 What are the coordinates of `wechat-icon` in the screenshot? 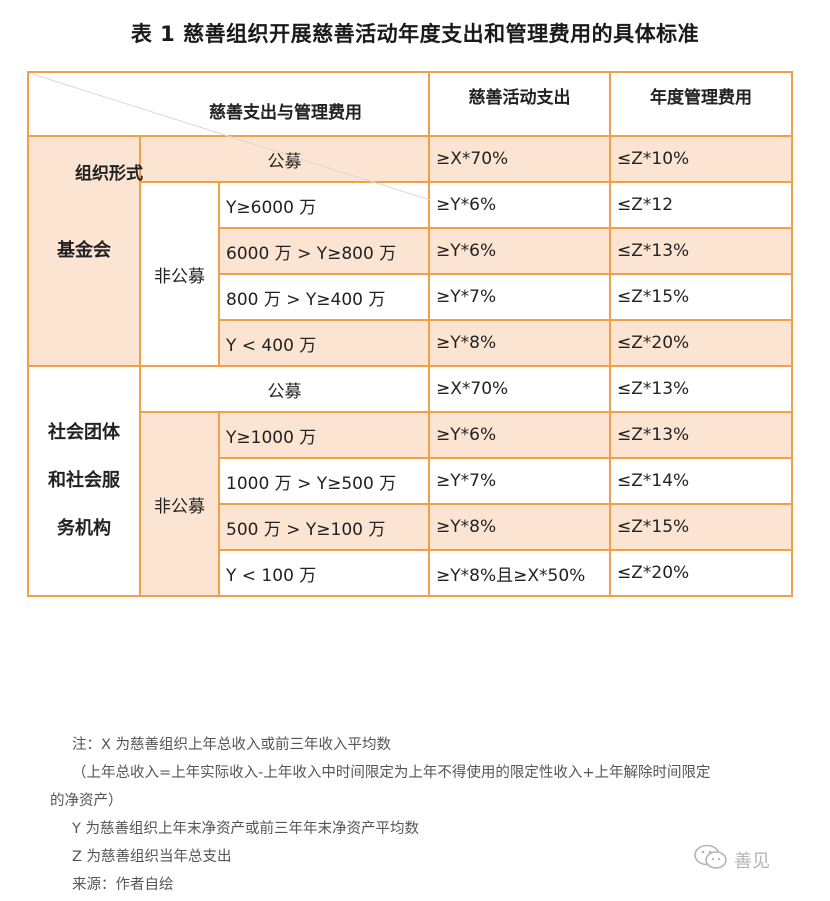 It's located at (711, 859).